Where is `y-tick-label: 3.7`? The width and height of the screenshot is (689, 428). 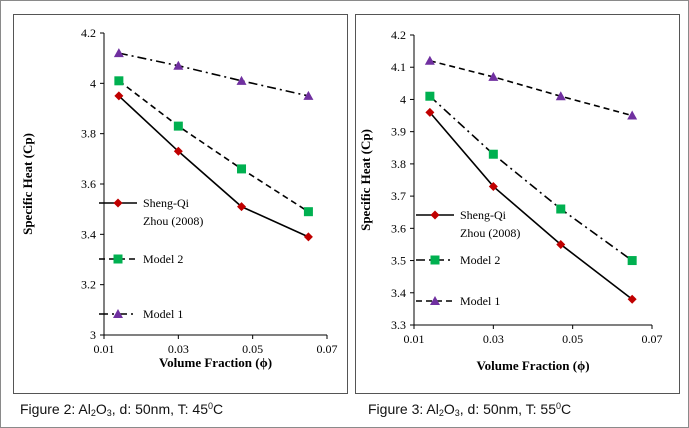 y-tick-label: 3.7 is located at coordinates (398, 196).